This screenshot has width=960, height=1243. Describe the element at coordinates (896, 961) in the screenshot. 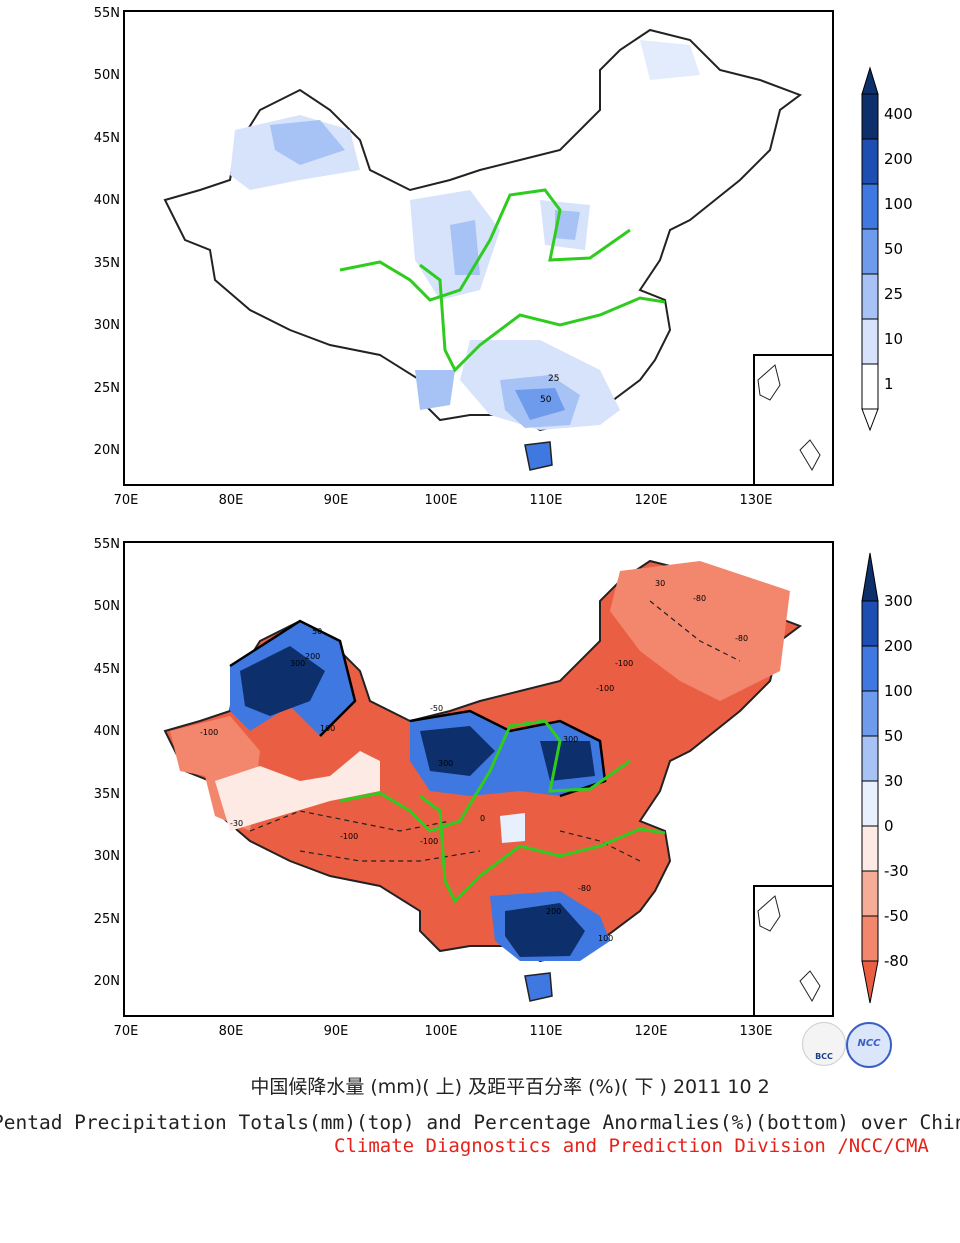

I see `colorbar-label: -80` at that location.